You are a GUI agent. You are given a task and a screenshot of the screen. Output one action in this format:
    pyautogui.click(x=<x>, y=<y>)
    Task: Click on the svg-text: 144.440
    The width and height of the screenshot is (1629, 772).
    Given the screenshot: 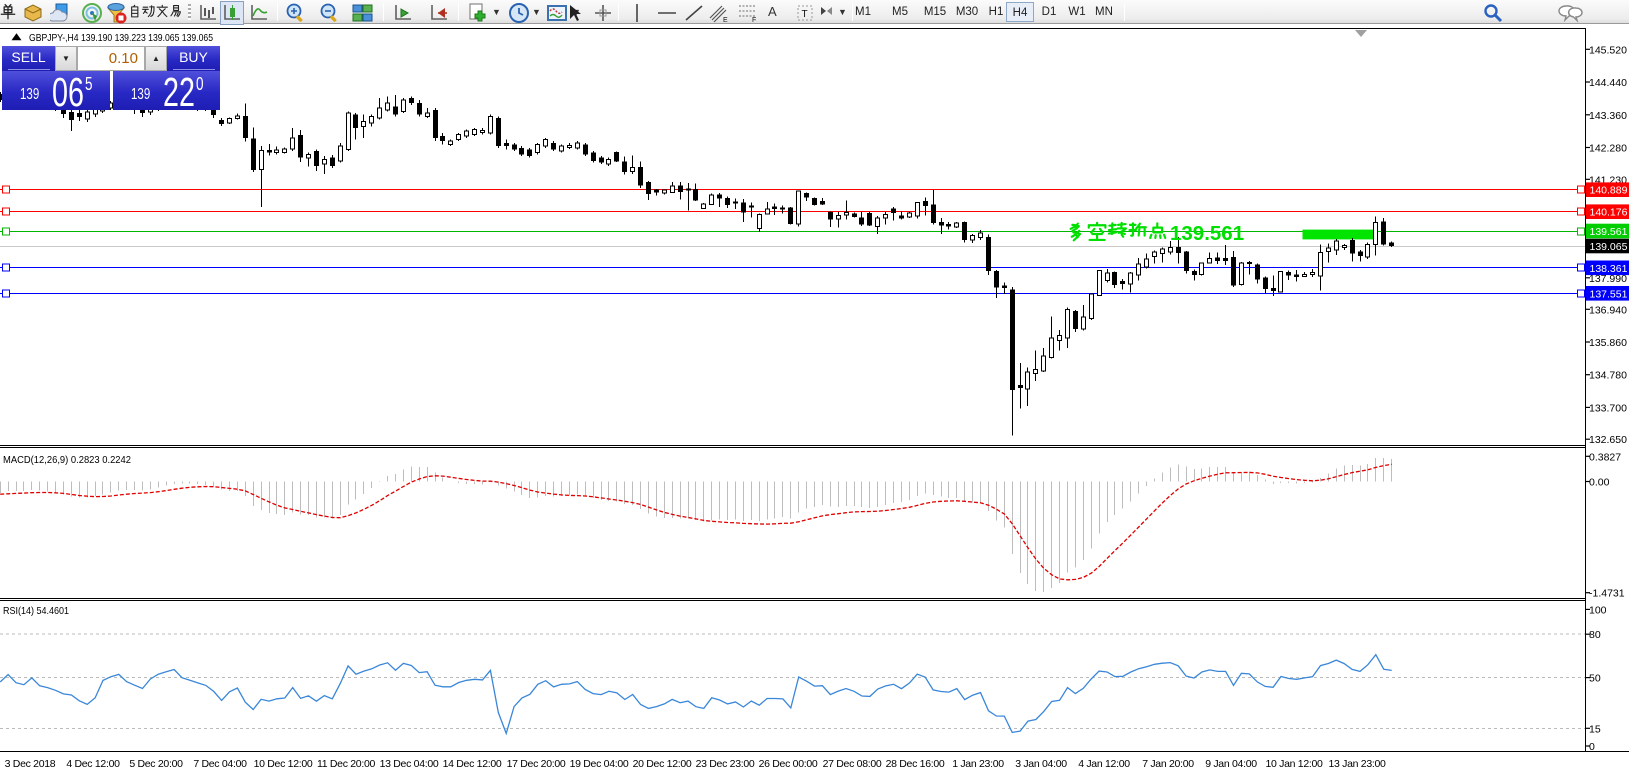 What is the action you would take?
    pyautogui.click(x=1608, y=83)
    